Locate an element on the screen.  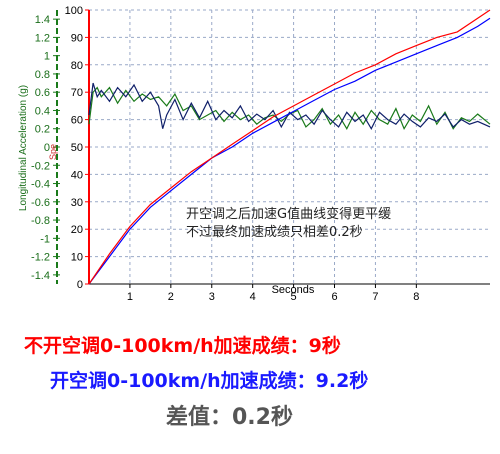
y-tick-speed-label: 70 is located at coordinates (77, 93).